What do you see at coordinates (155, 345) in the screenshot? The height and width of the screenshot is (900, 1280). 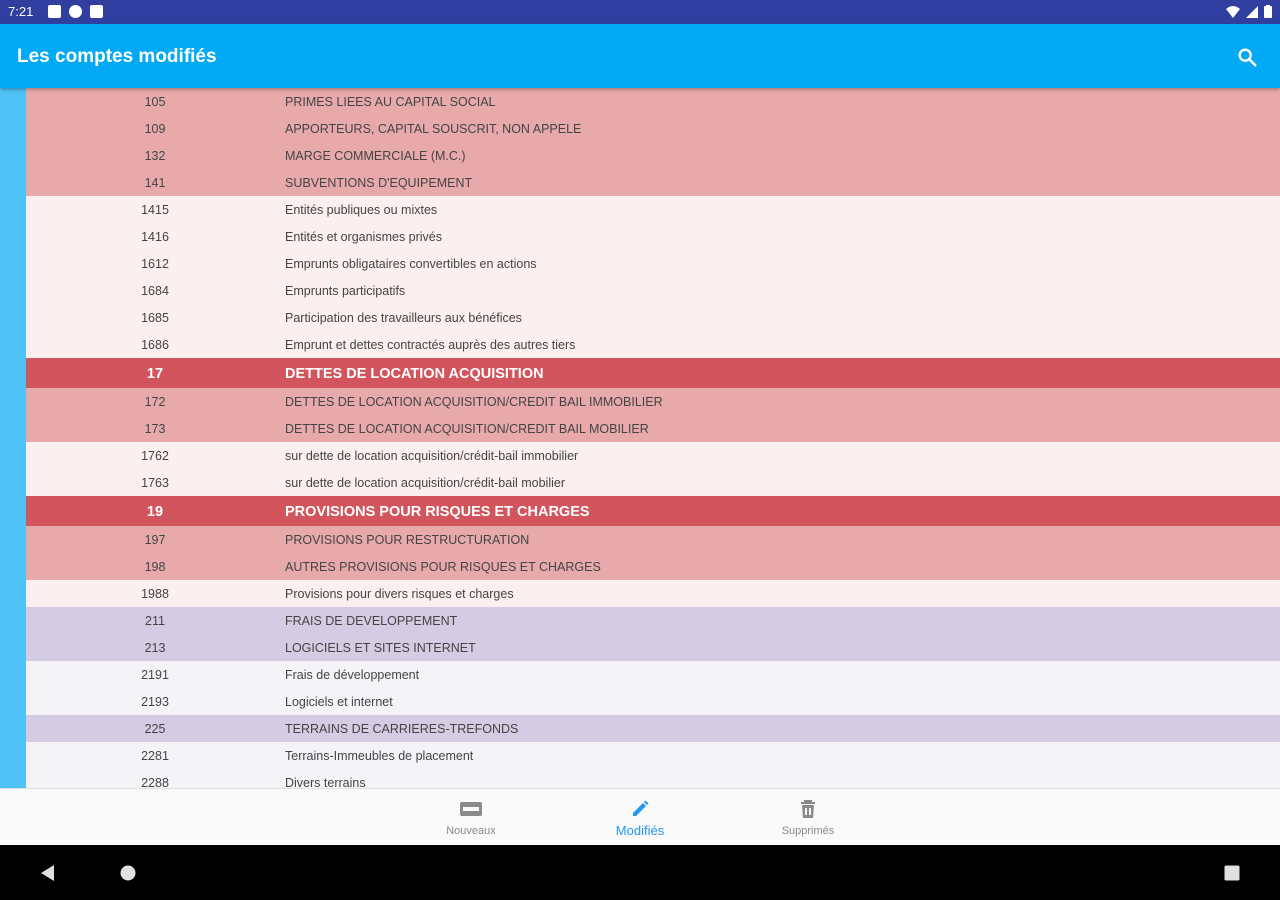 I see `account-code: 1686` at bounding box center [155, 345].